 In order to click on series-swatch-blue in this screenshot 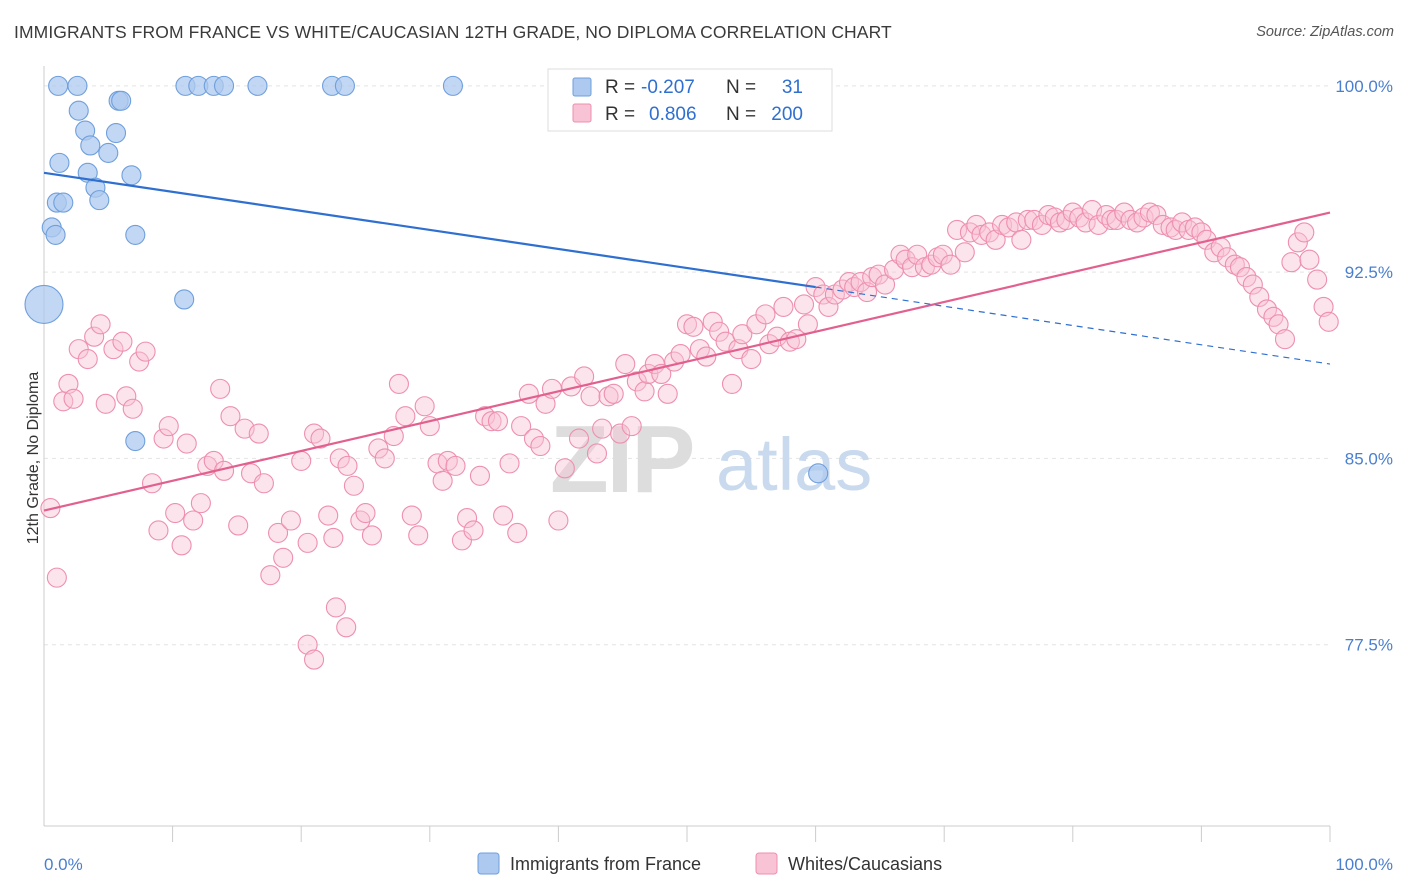, I will do `click(488, 863)`.